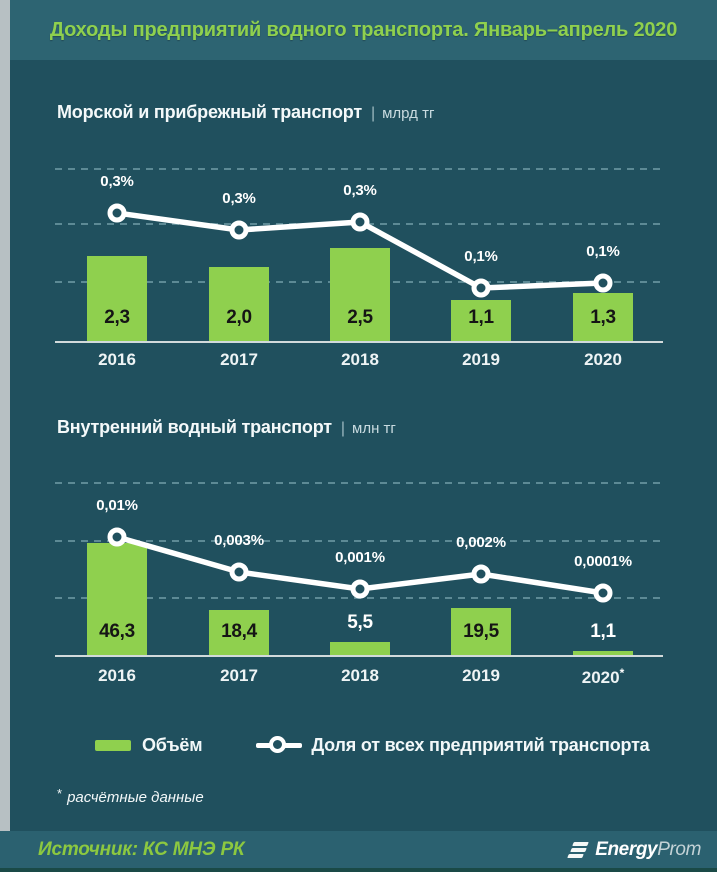 This screenshot has width=717, height=872. I want to click on bar-value-label: 19,5, so click(481, 631).